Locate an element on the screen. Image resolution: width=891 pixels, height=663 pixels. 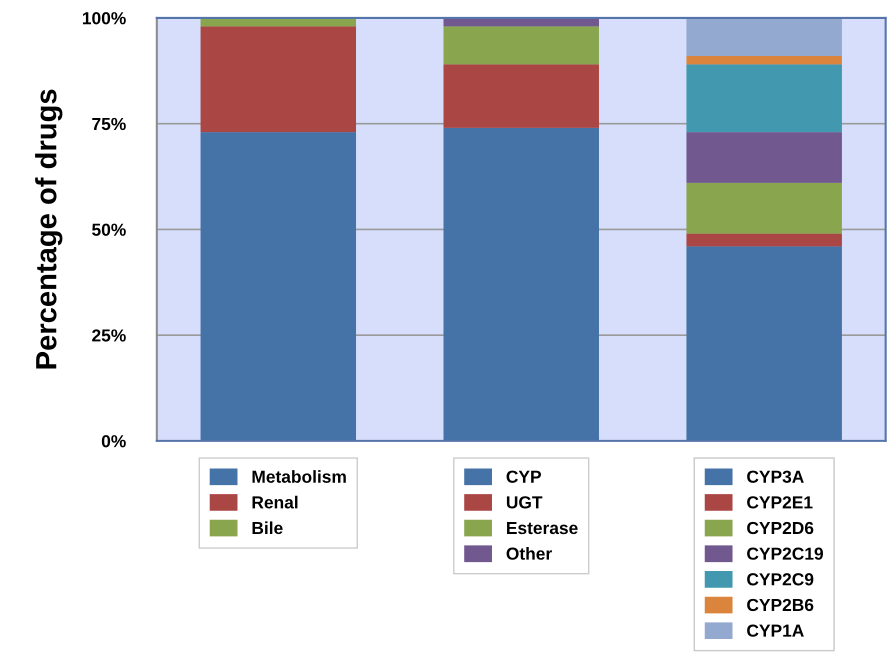
legend-label: CYP is located at coordinates (523, 476).